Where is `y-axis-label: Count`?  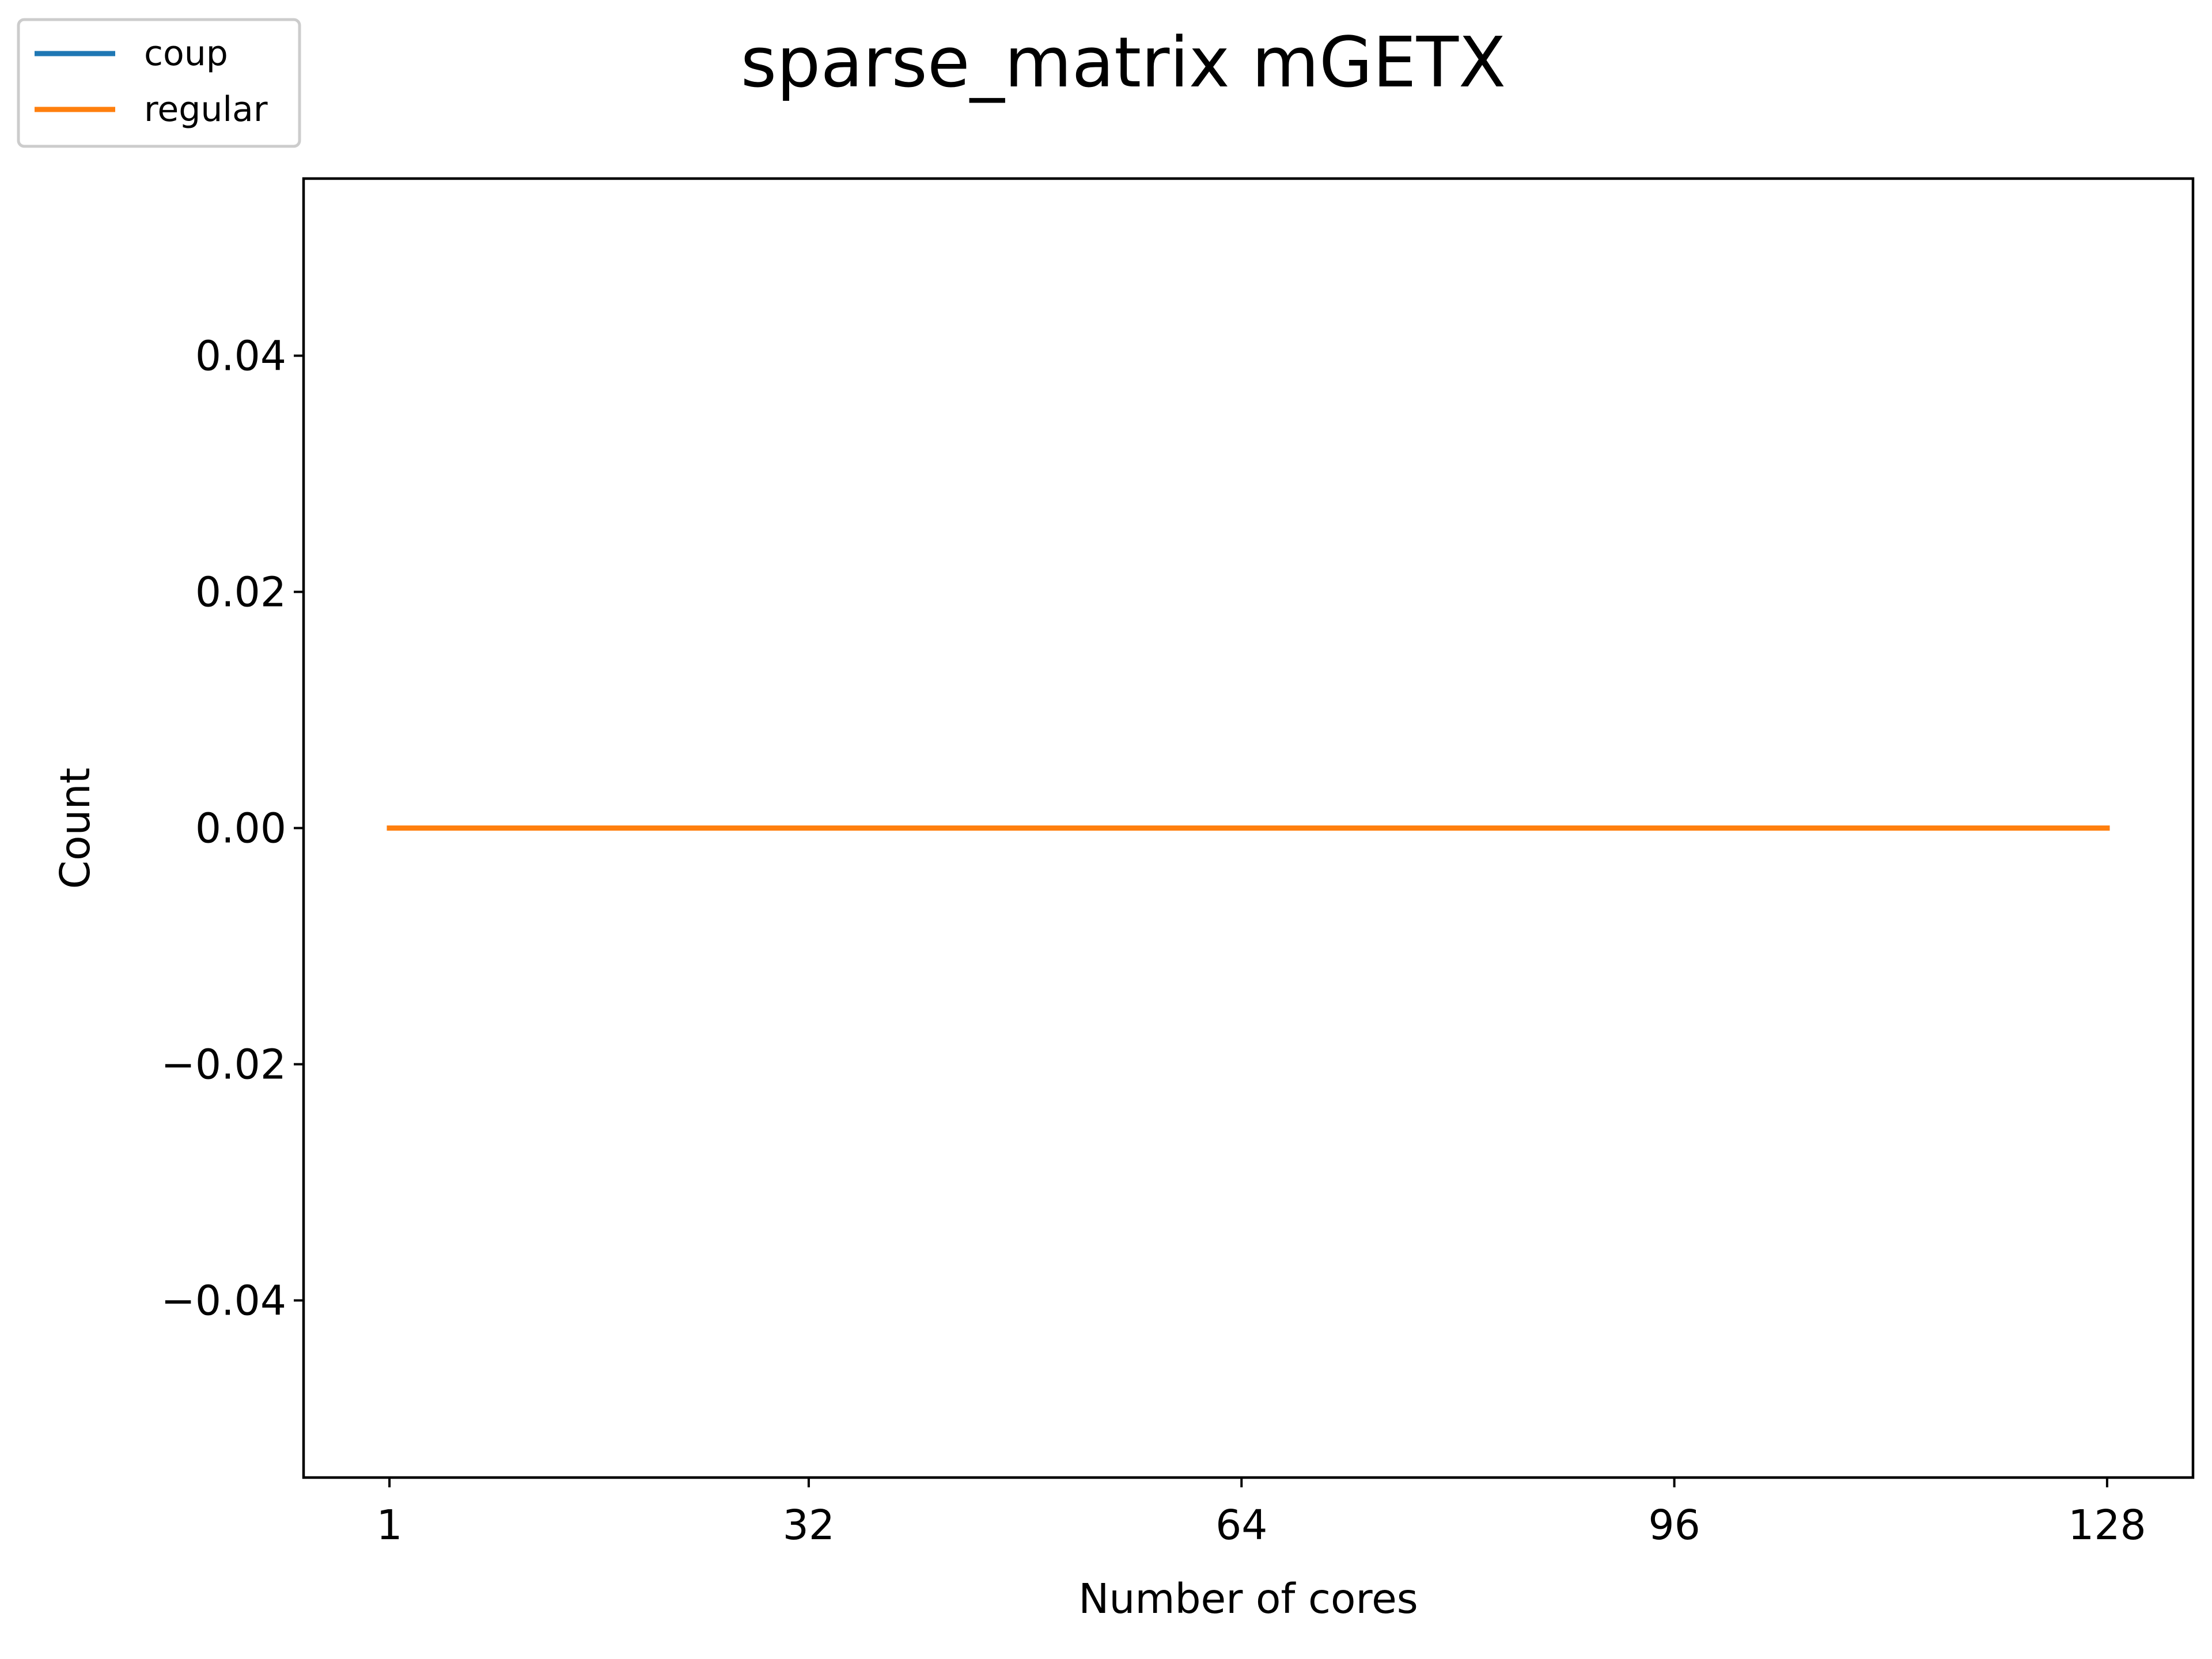
y-axis-label: Count is located at coordinates (75, 828).